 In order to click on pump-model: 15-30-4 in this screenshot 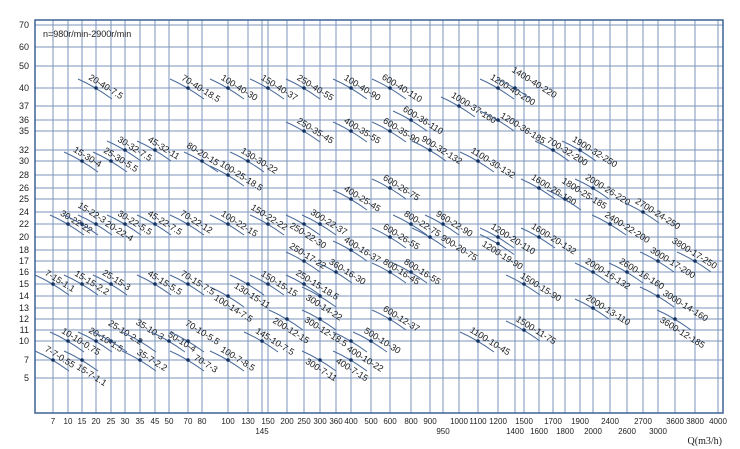, I will do `click(83, 158)`.